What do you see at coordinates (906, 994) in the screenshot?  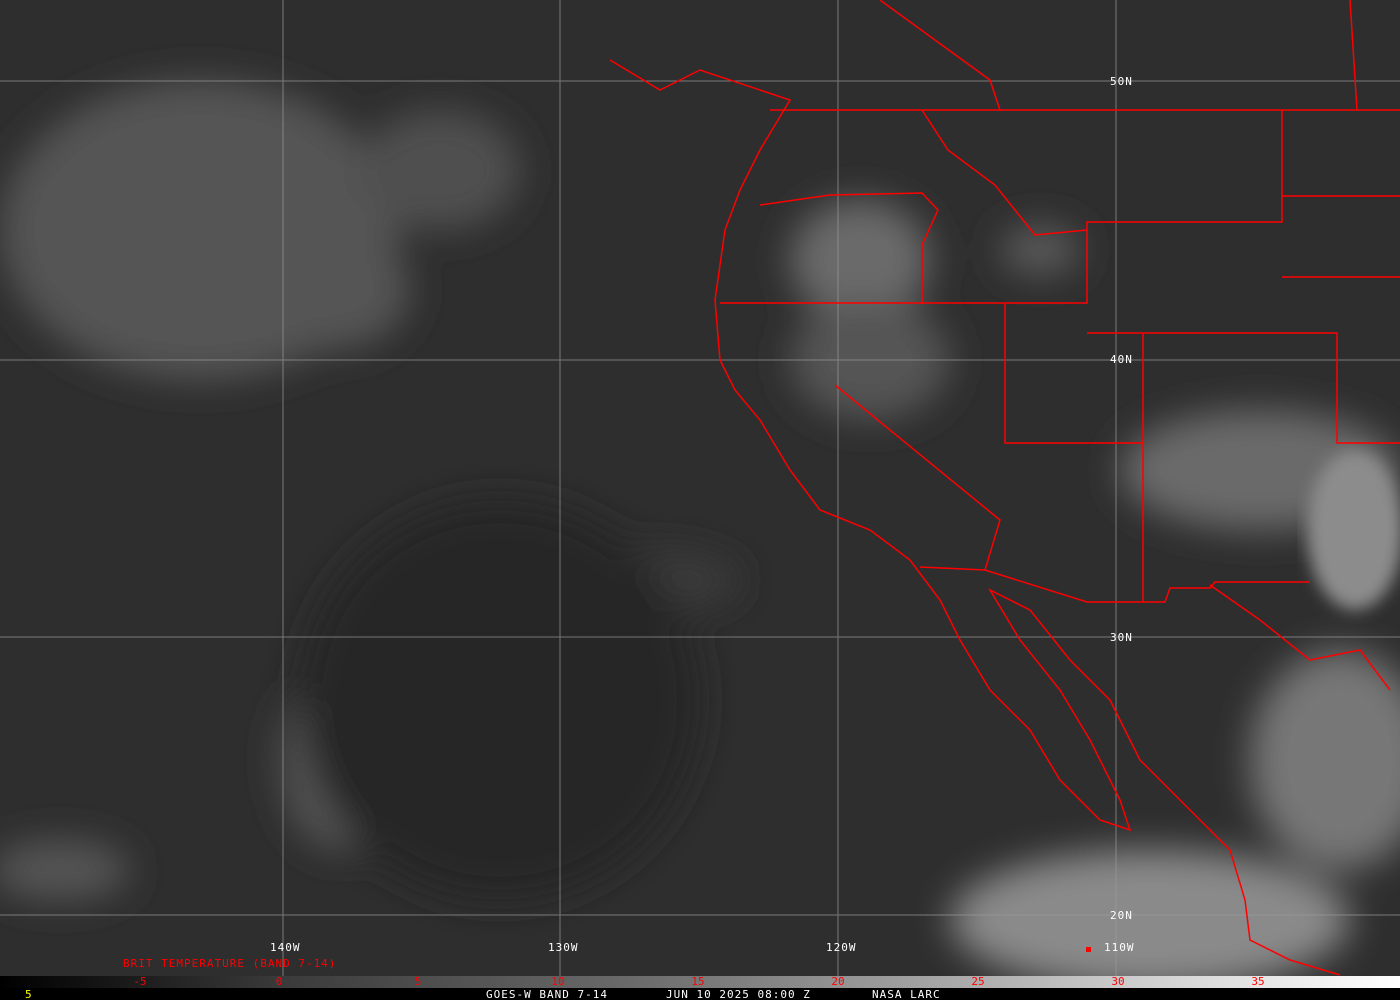 I see `image-source: NASA LARC` at bounding box center [906, 994].